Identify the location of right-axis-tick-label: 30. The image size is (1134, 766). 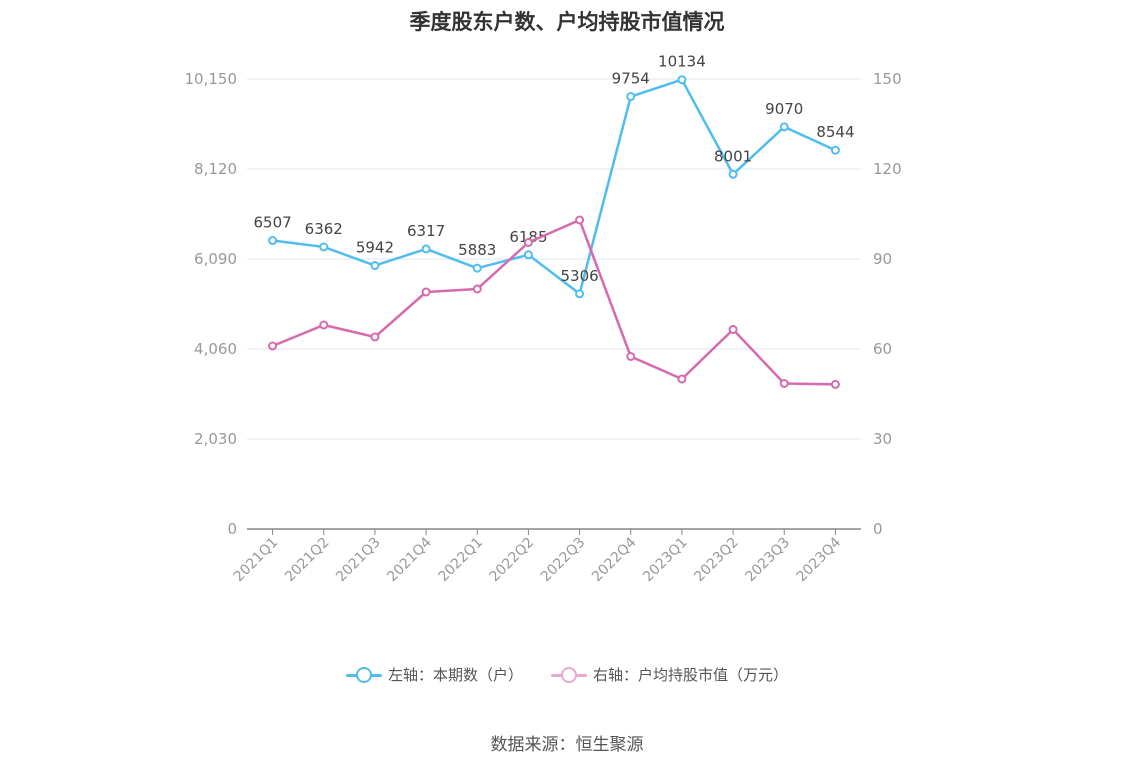
(882, 439).